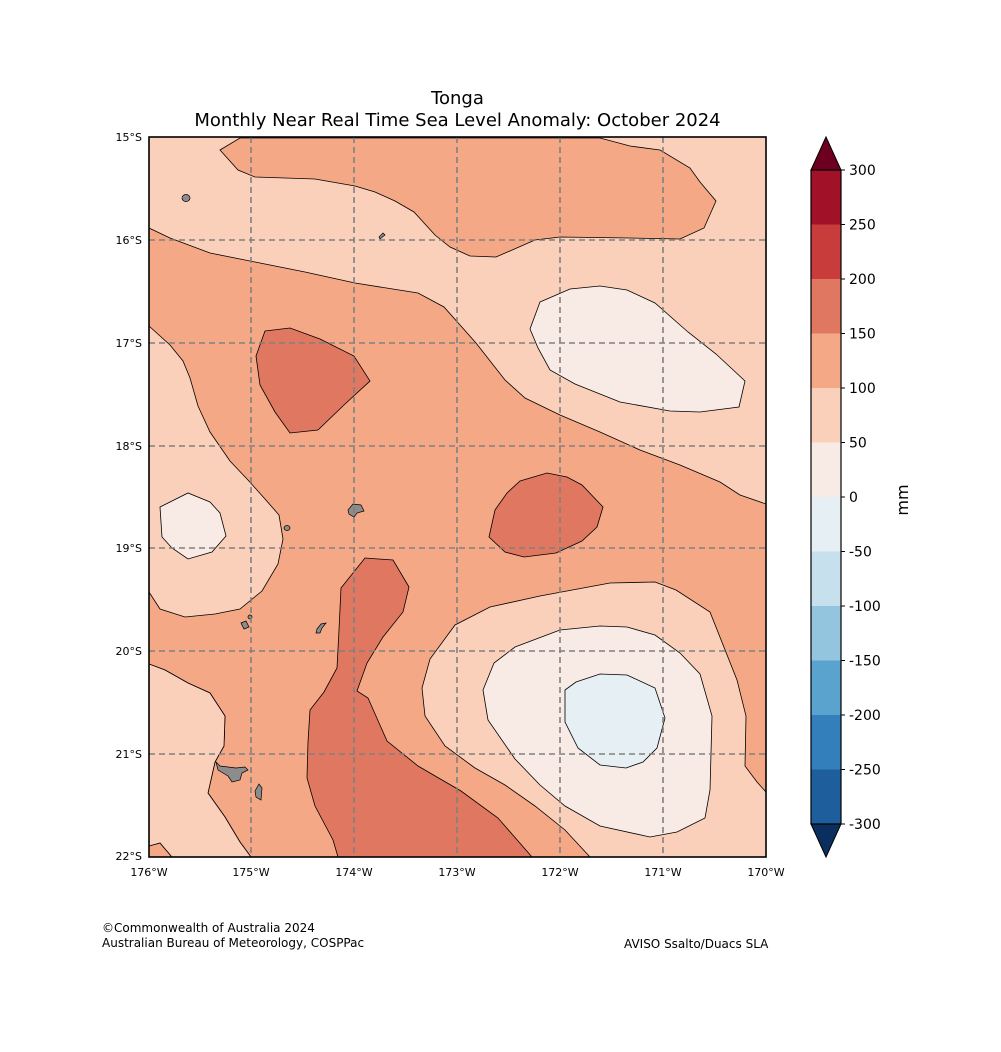  What do you see at coordinates (321, 628) in the screenshot?
I see `island-haapai-east` at bounding box center [321, 628].